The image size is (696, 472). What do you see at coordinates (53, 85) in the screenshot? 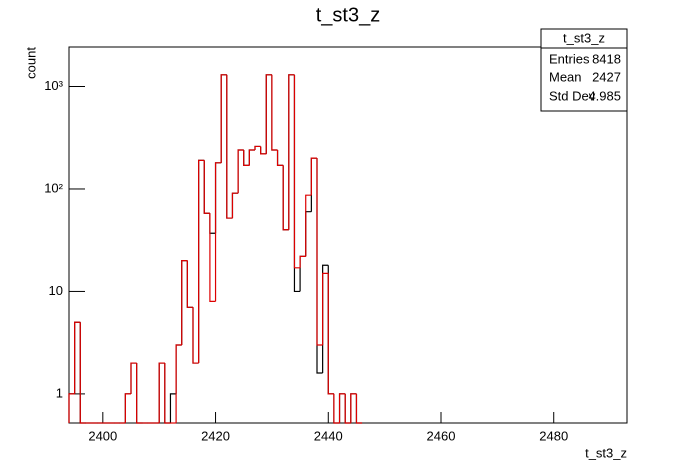
I see `y-tick-label: 10³` at bounding box center [53, 85].